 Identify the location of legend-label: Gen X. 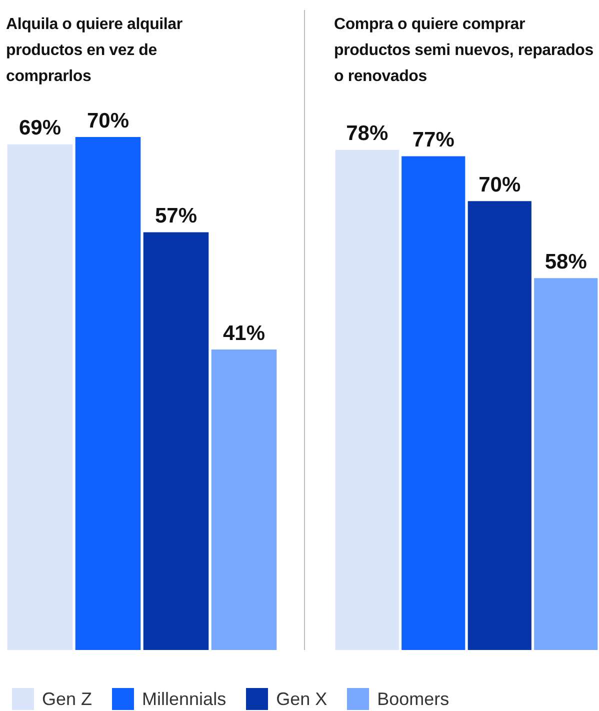
(302, 699).